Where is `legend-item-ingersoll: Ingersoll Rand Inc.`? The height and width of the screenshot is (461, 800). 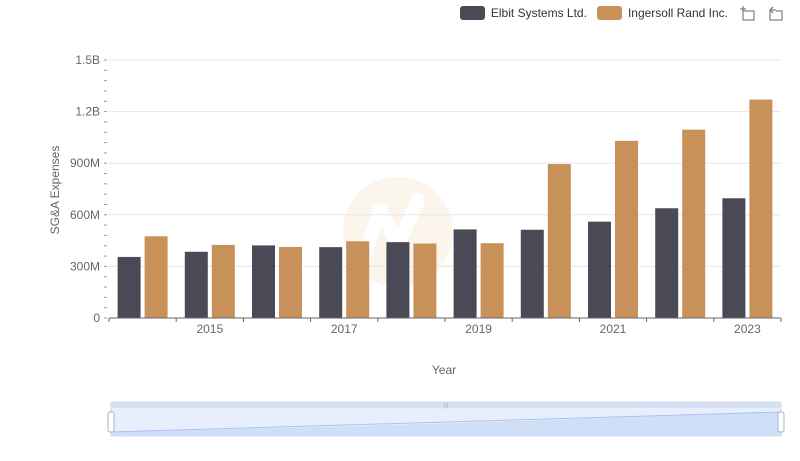 legend-item-ingersoll: Ingersoll Rand Inc. is located at coordinates (662, 13).